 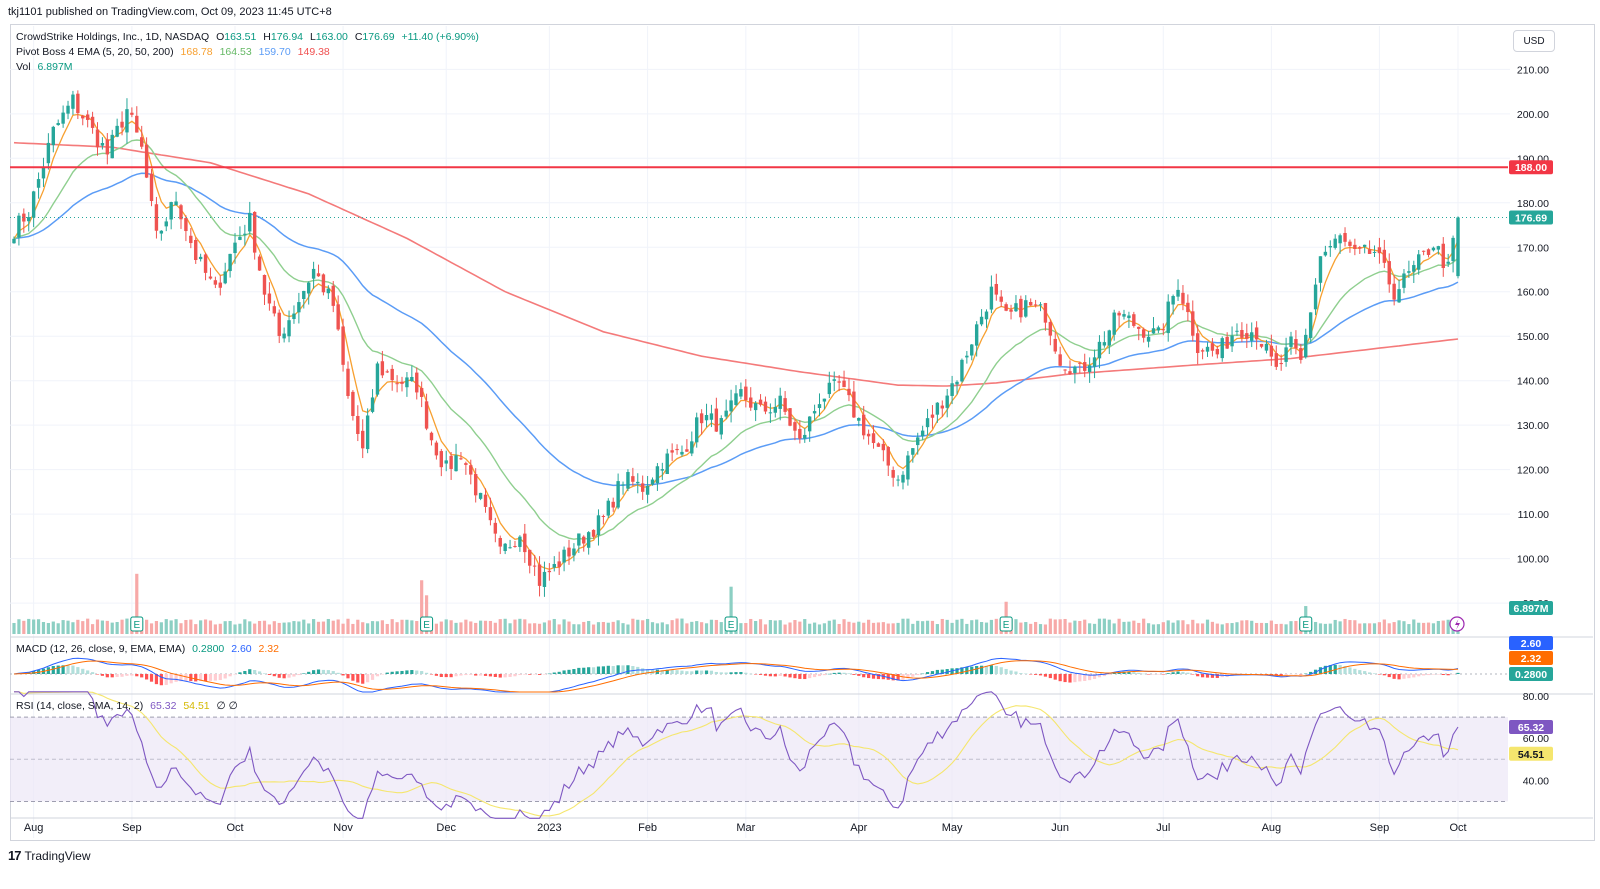 What do you see at coordinates (196, 706) in the screenshot?
I see `rsi-ma-value: 54.51` at bounding box center [196, 706].